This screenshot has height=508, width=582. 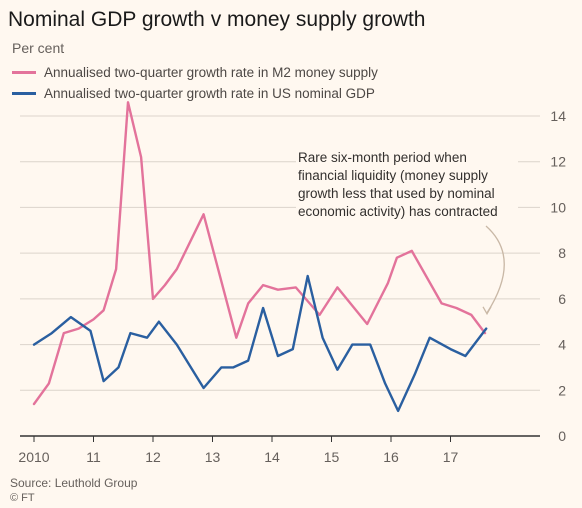 I want to click on x-tick-label: 11, so click(x=93, y=457).